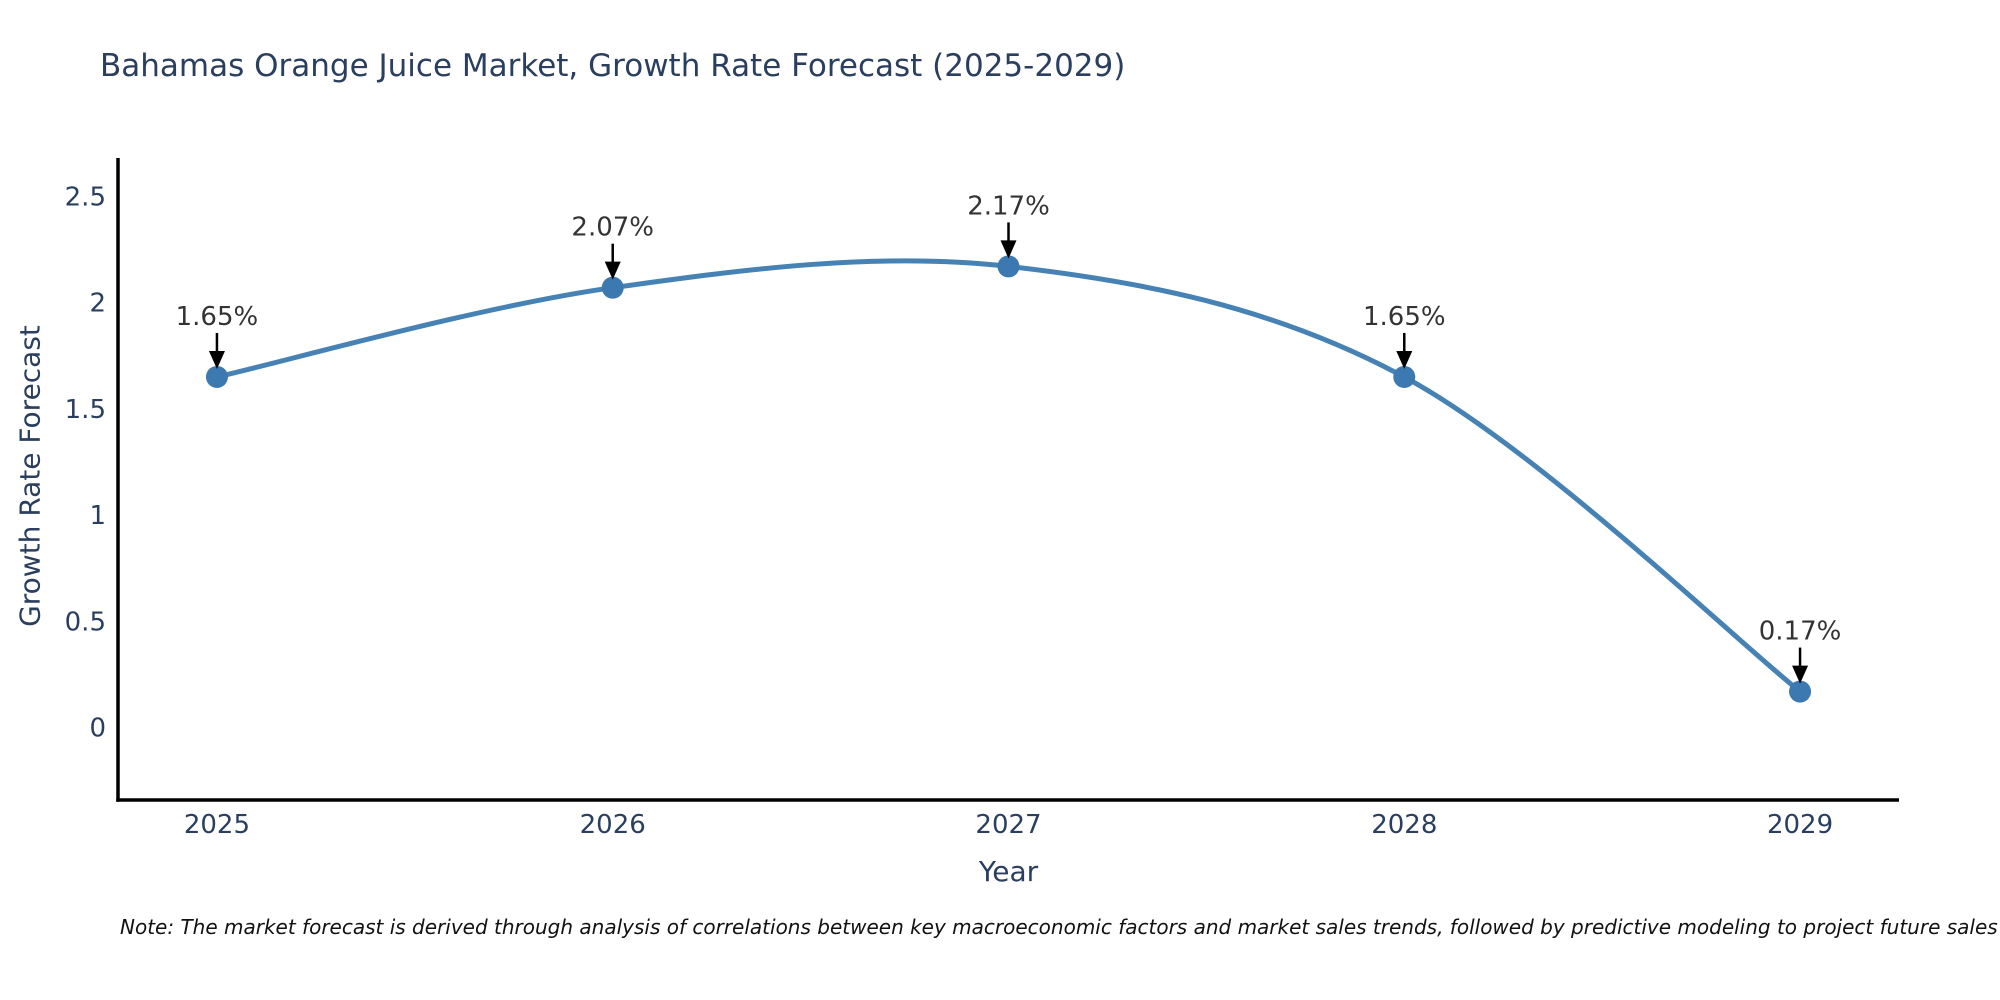 This screenshot has width=2000, height=1000. I want to click on y-tick-label: 1.5, so click(85, 410).